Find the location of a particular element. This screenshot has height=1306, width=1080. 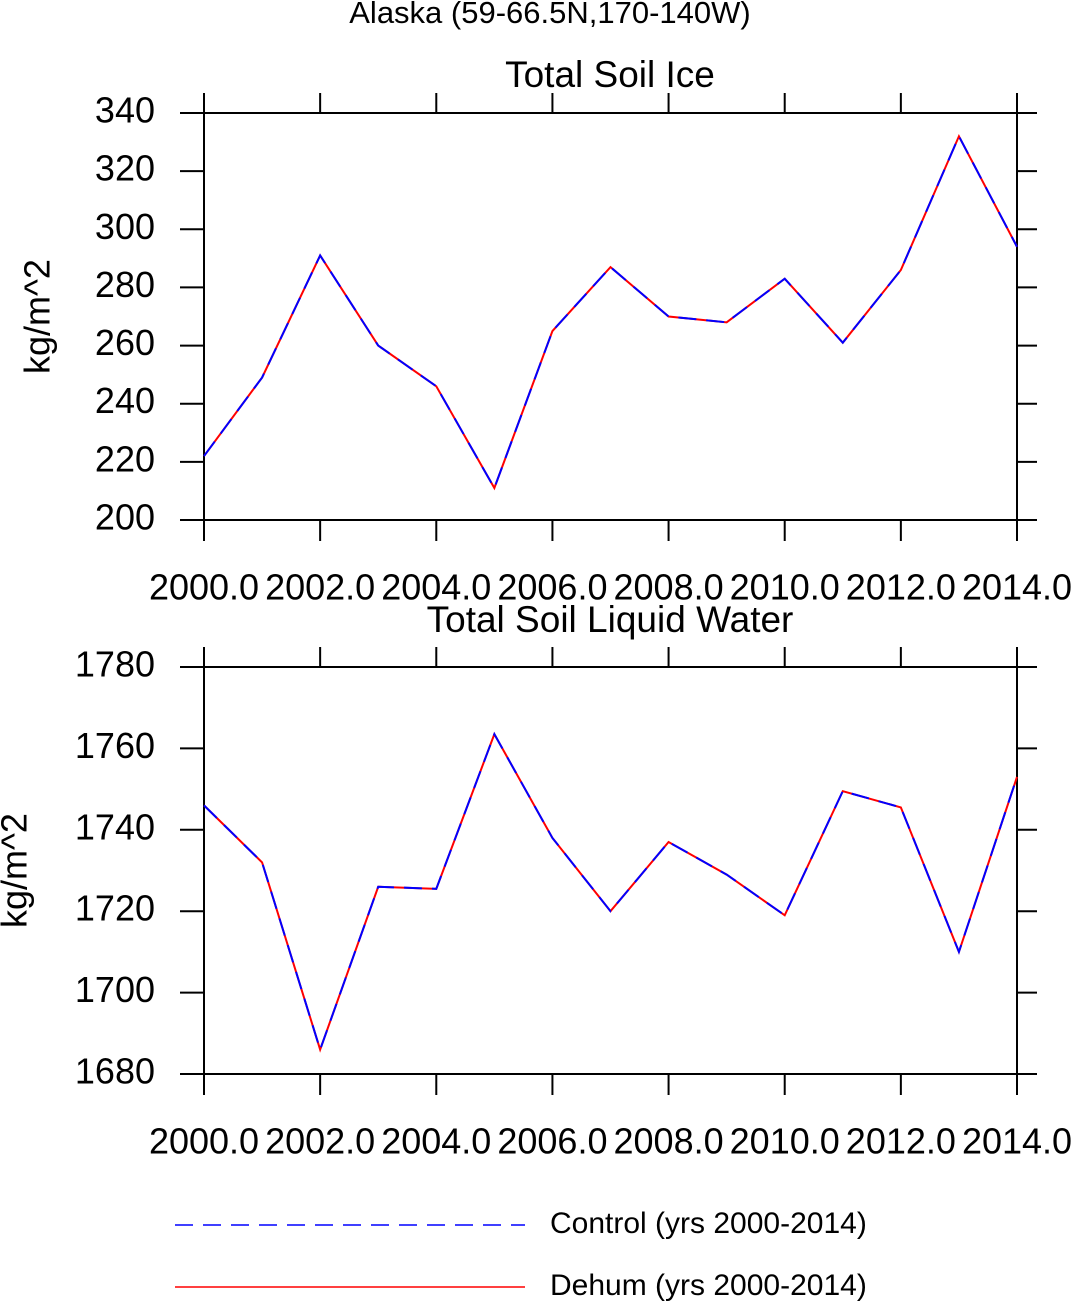

y-tick-label: 320 is located at coordinates (125, 168).